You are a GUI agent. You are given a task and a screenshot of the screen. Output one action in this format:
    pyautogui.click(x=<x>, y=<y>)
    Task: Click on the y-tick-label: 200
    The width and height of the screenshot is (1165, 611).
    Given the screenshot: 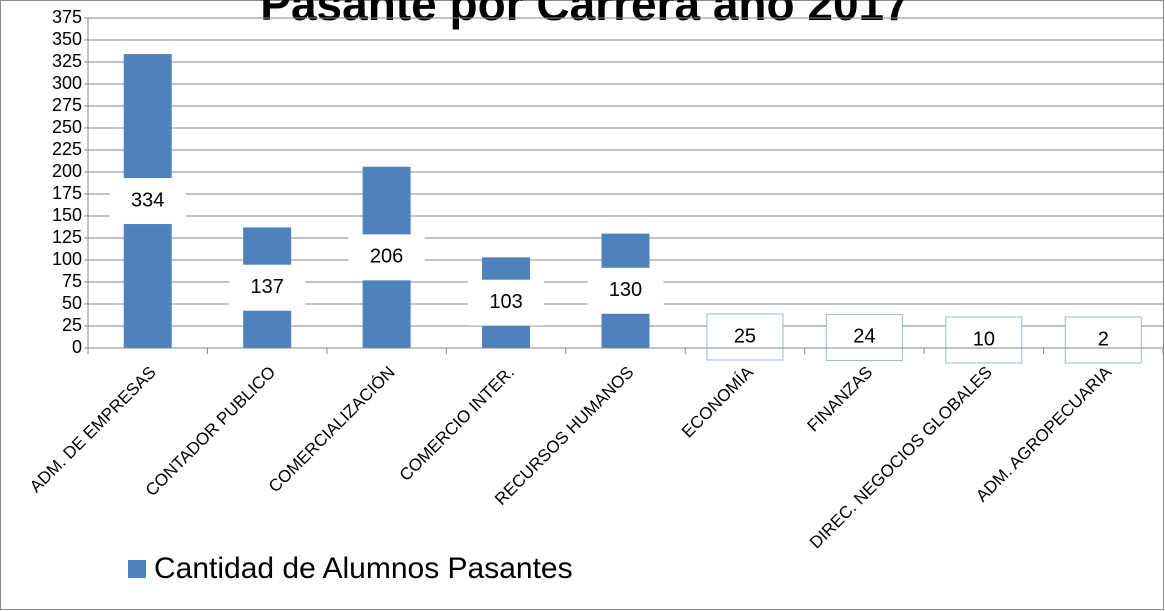 What is the action you would take?
    pyautogui.click(x=67, y=171)
    